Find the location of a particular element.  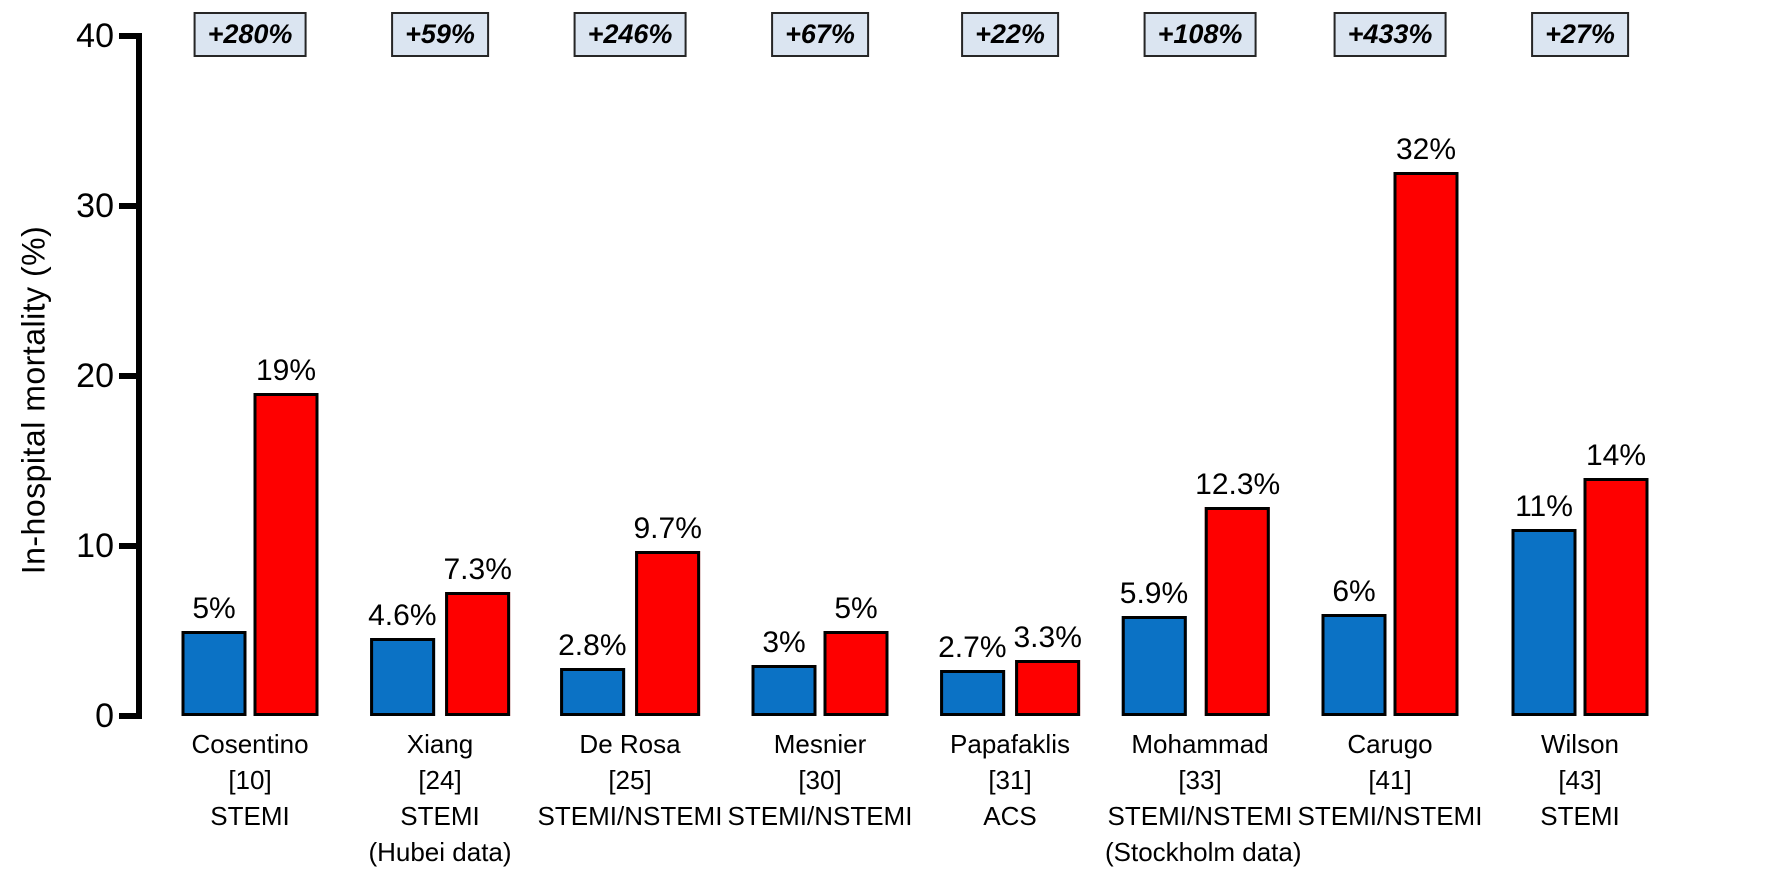

y-tick-label: 10 is located at coordinates (95, 546).